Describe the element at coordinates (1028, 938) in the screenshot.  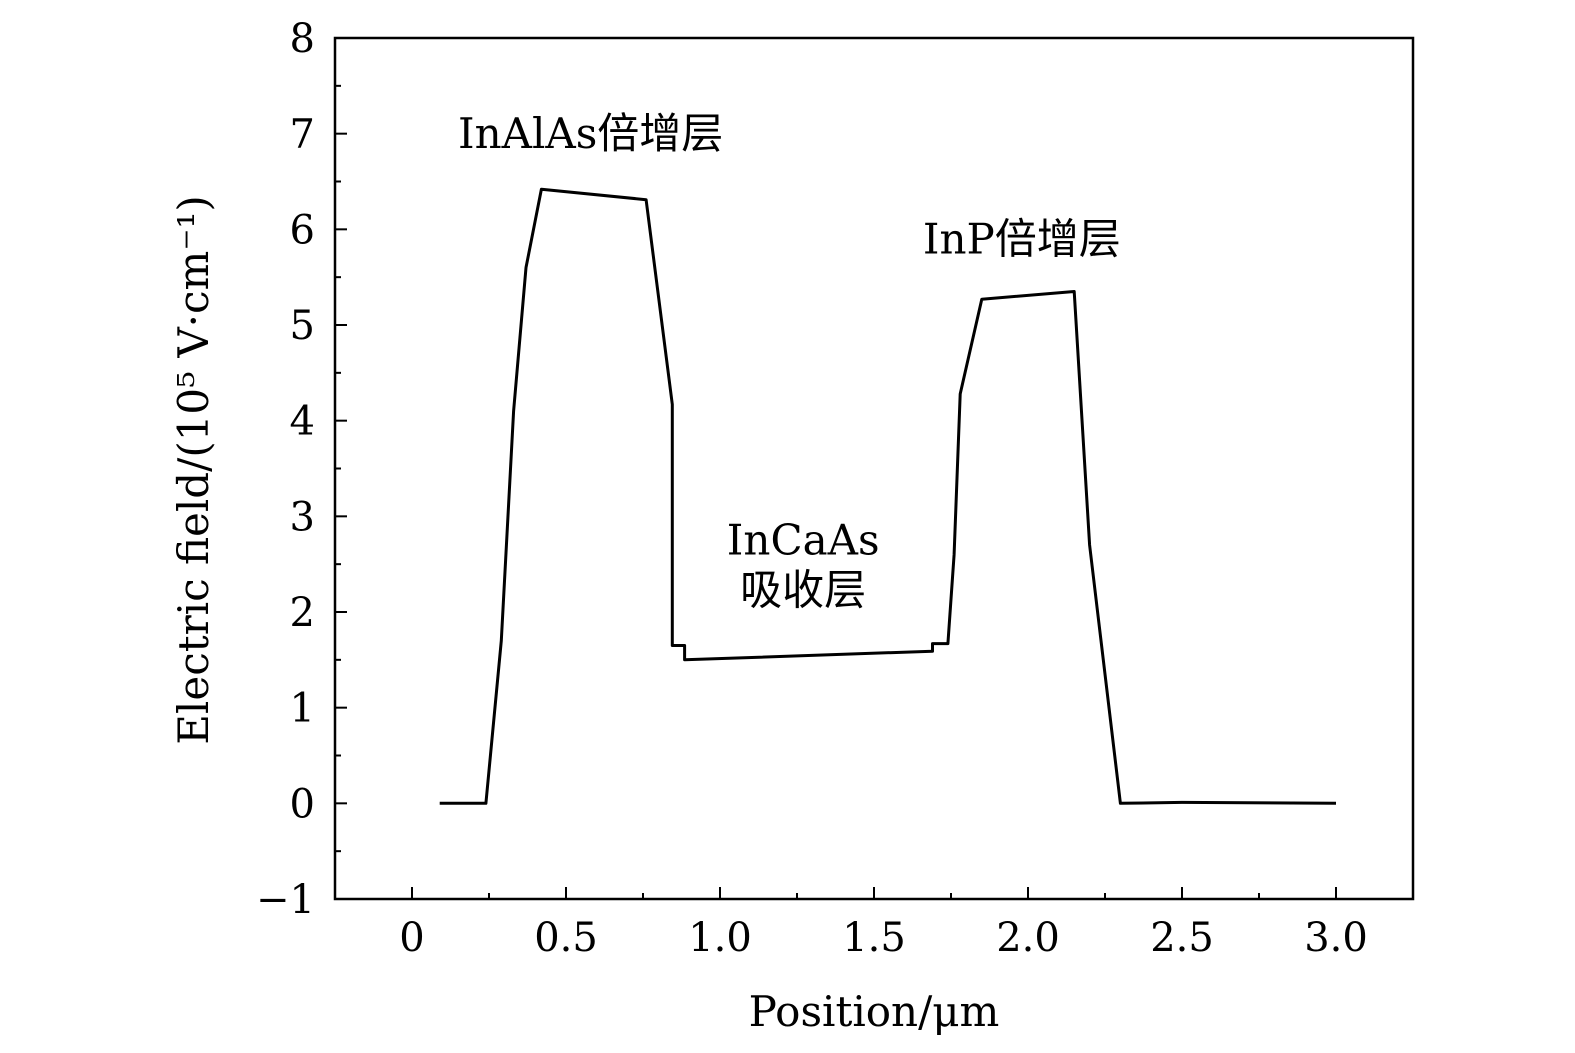
I see `x-tick-label: 2.0` at that location.